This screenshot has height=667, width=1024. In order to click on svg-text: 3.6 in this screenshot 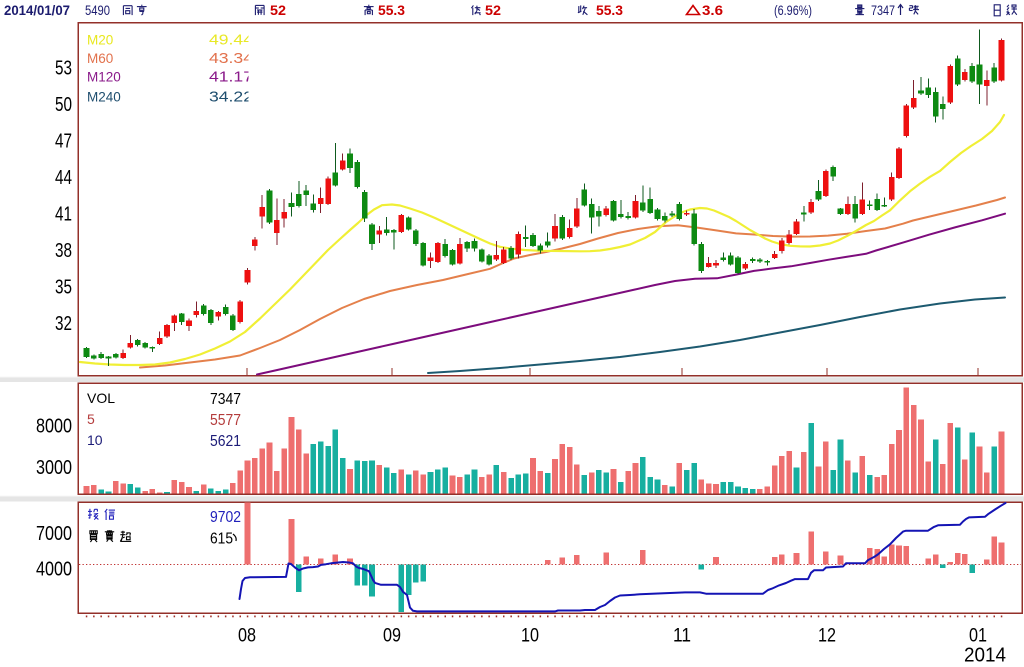, I will do `click(712, 10)`.